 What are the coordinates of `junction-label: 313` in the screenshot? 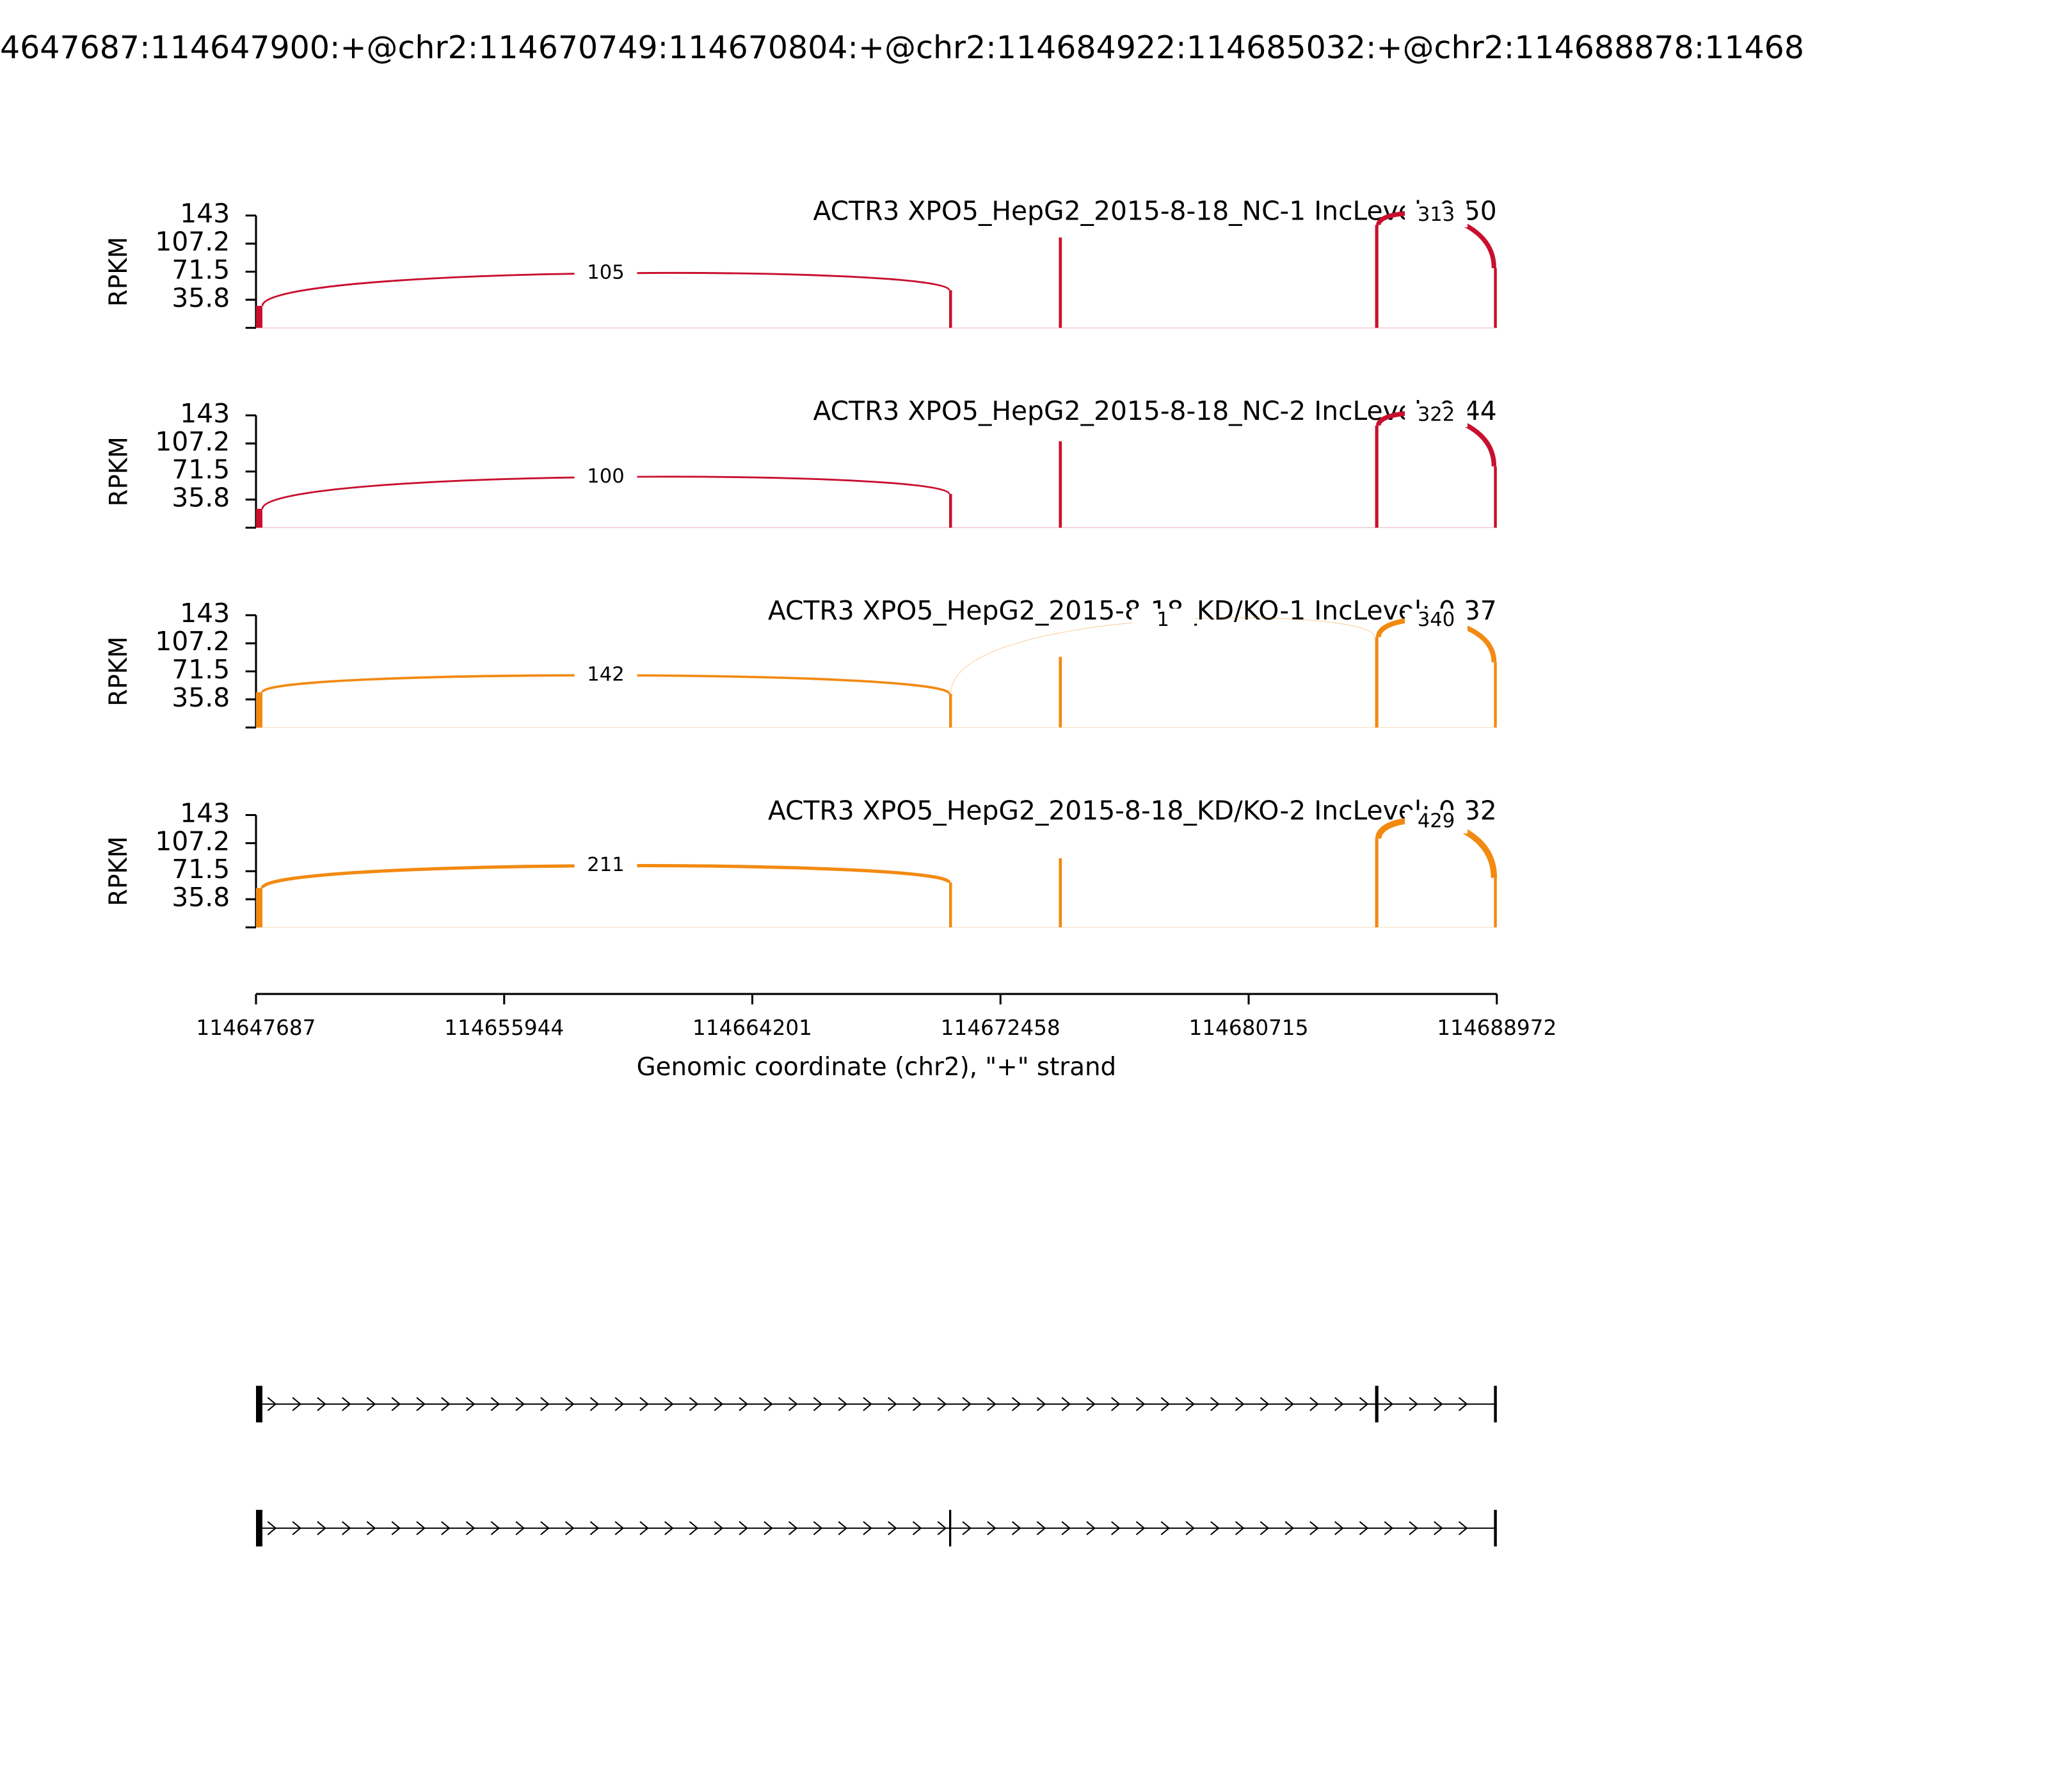 It's located at (1436, 215).